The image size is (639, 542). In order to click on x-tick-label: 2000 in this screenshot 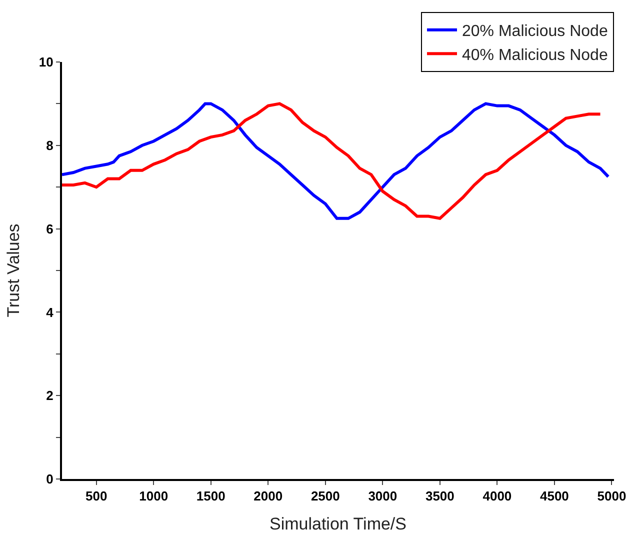, I will do `click(268, 496)`.